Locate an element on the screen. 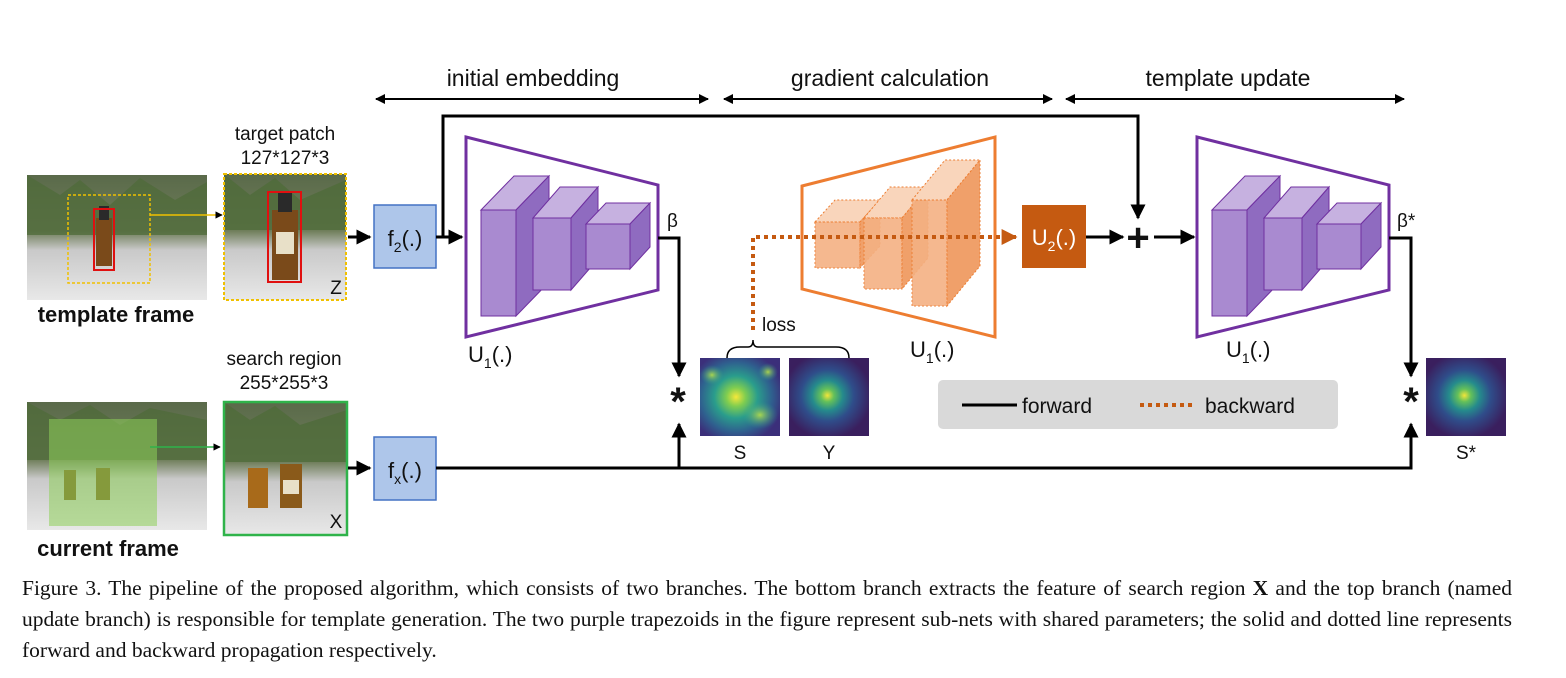 The image size is (1566, 678). u1-gradient-subnet is located at coordinates (898, 237).